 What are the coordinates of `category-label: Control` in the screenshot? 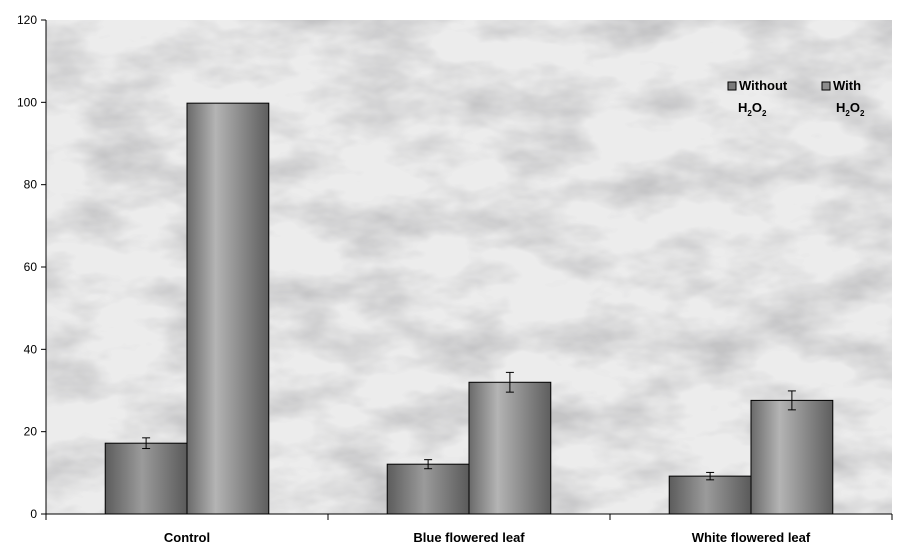 It's located at (187, 537).